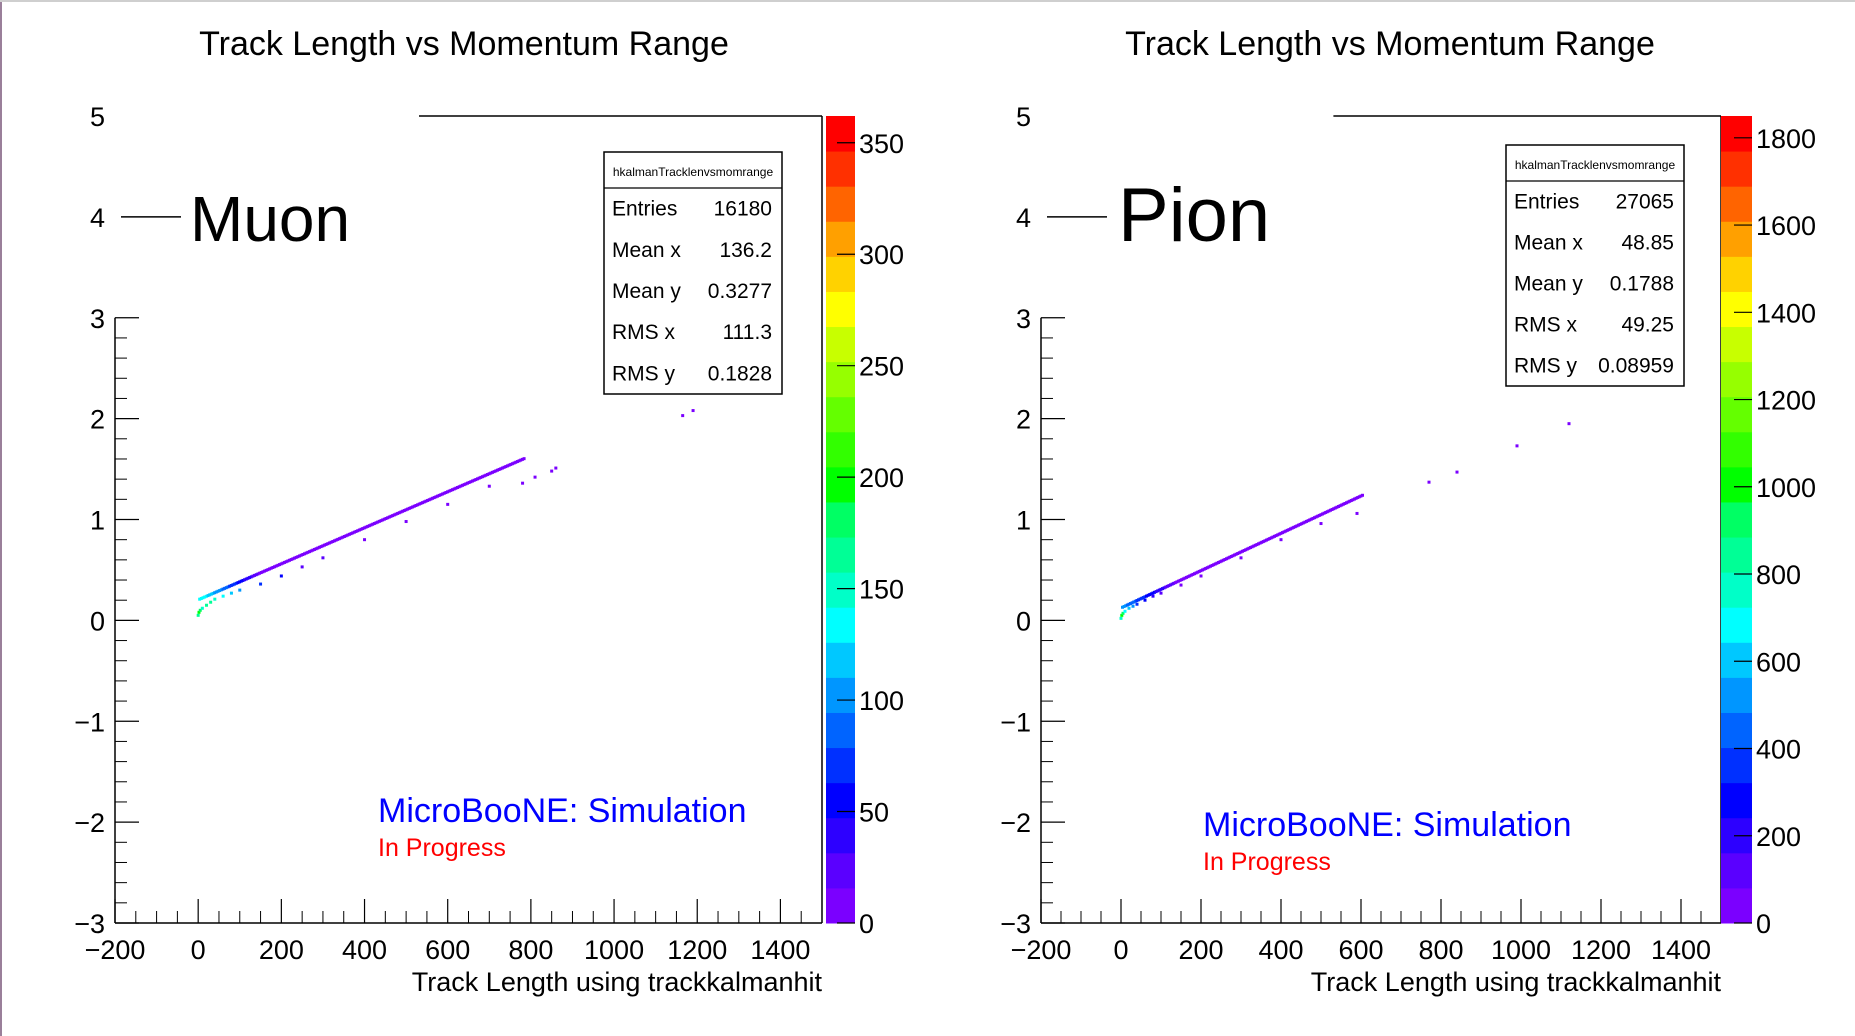 The height and width of the screenshot is (1036, 1855). I want to click on x-tick-label: 400, so click(1280, 950).